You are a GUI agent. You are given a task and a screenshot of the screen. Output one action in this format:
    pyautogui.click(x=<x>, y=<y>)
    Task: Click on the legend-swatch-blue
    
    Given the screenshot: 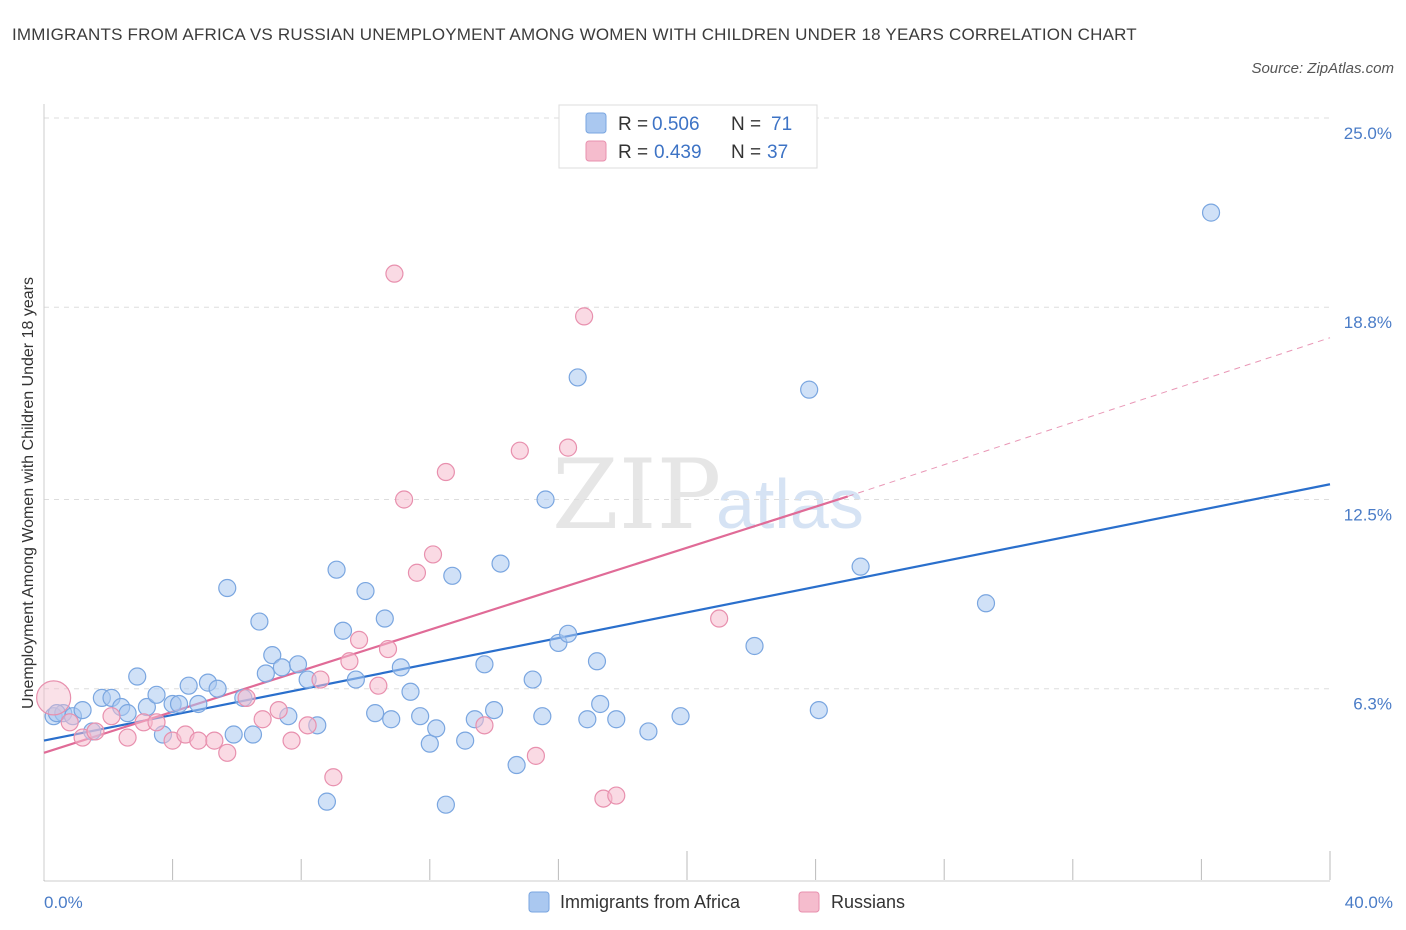 What is the action you would take?
    pyautogui.click(x=596, y=123)
    